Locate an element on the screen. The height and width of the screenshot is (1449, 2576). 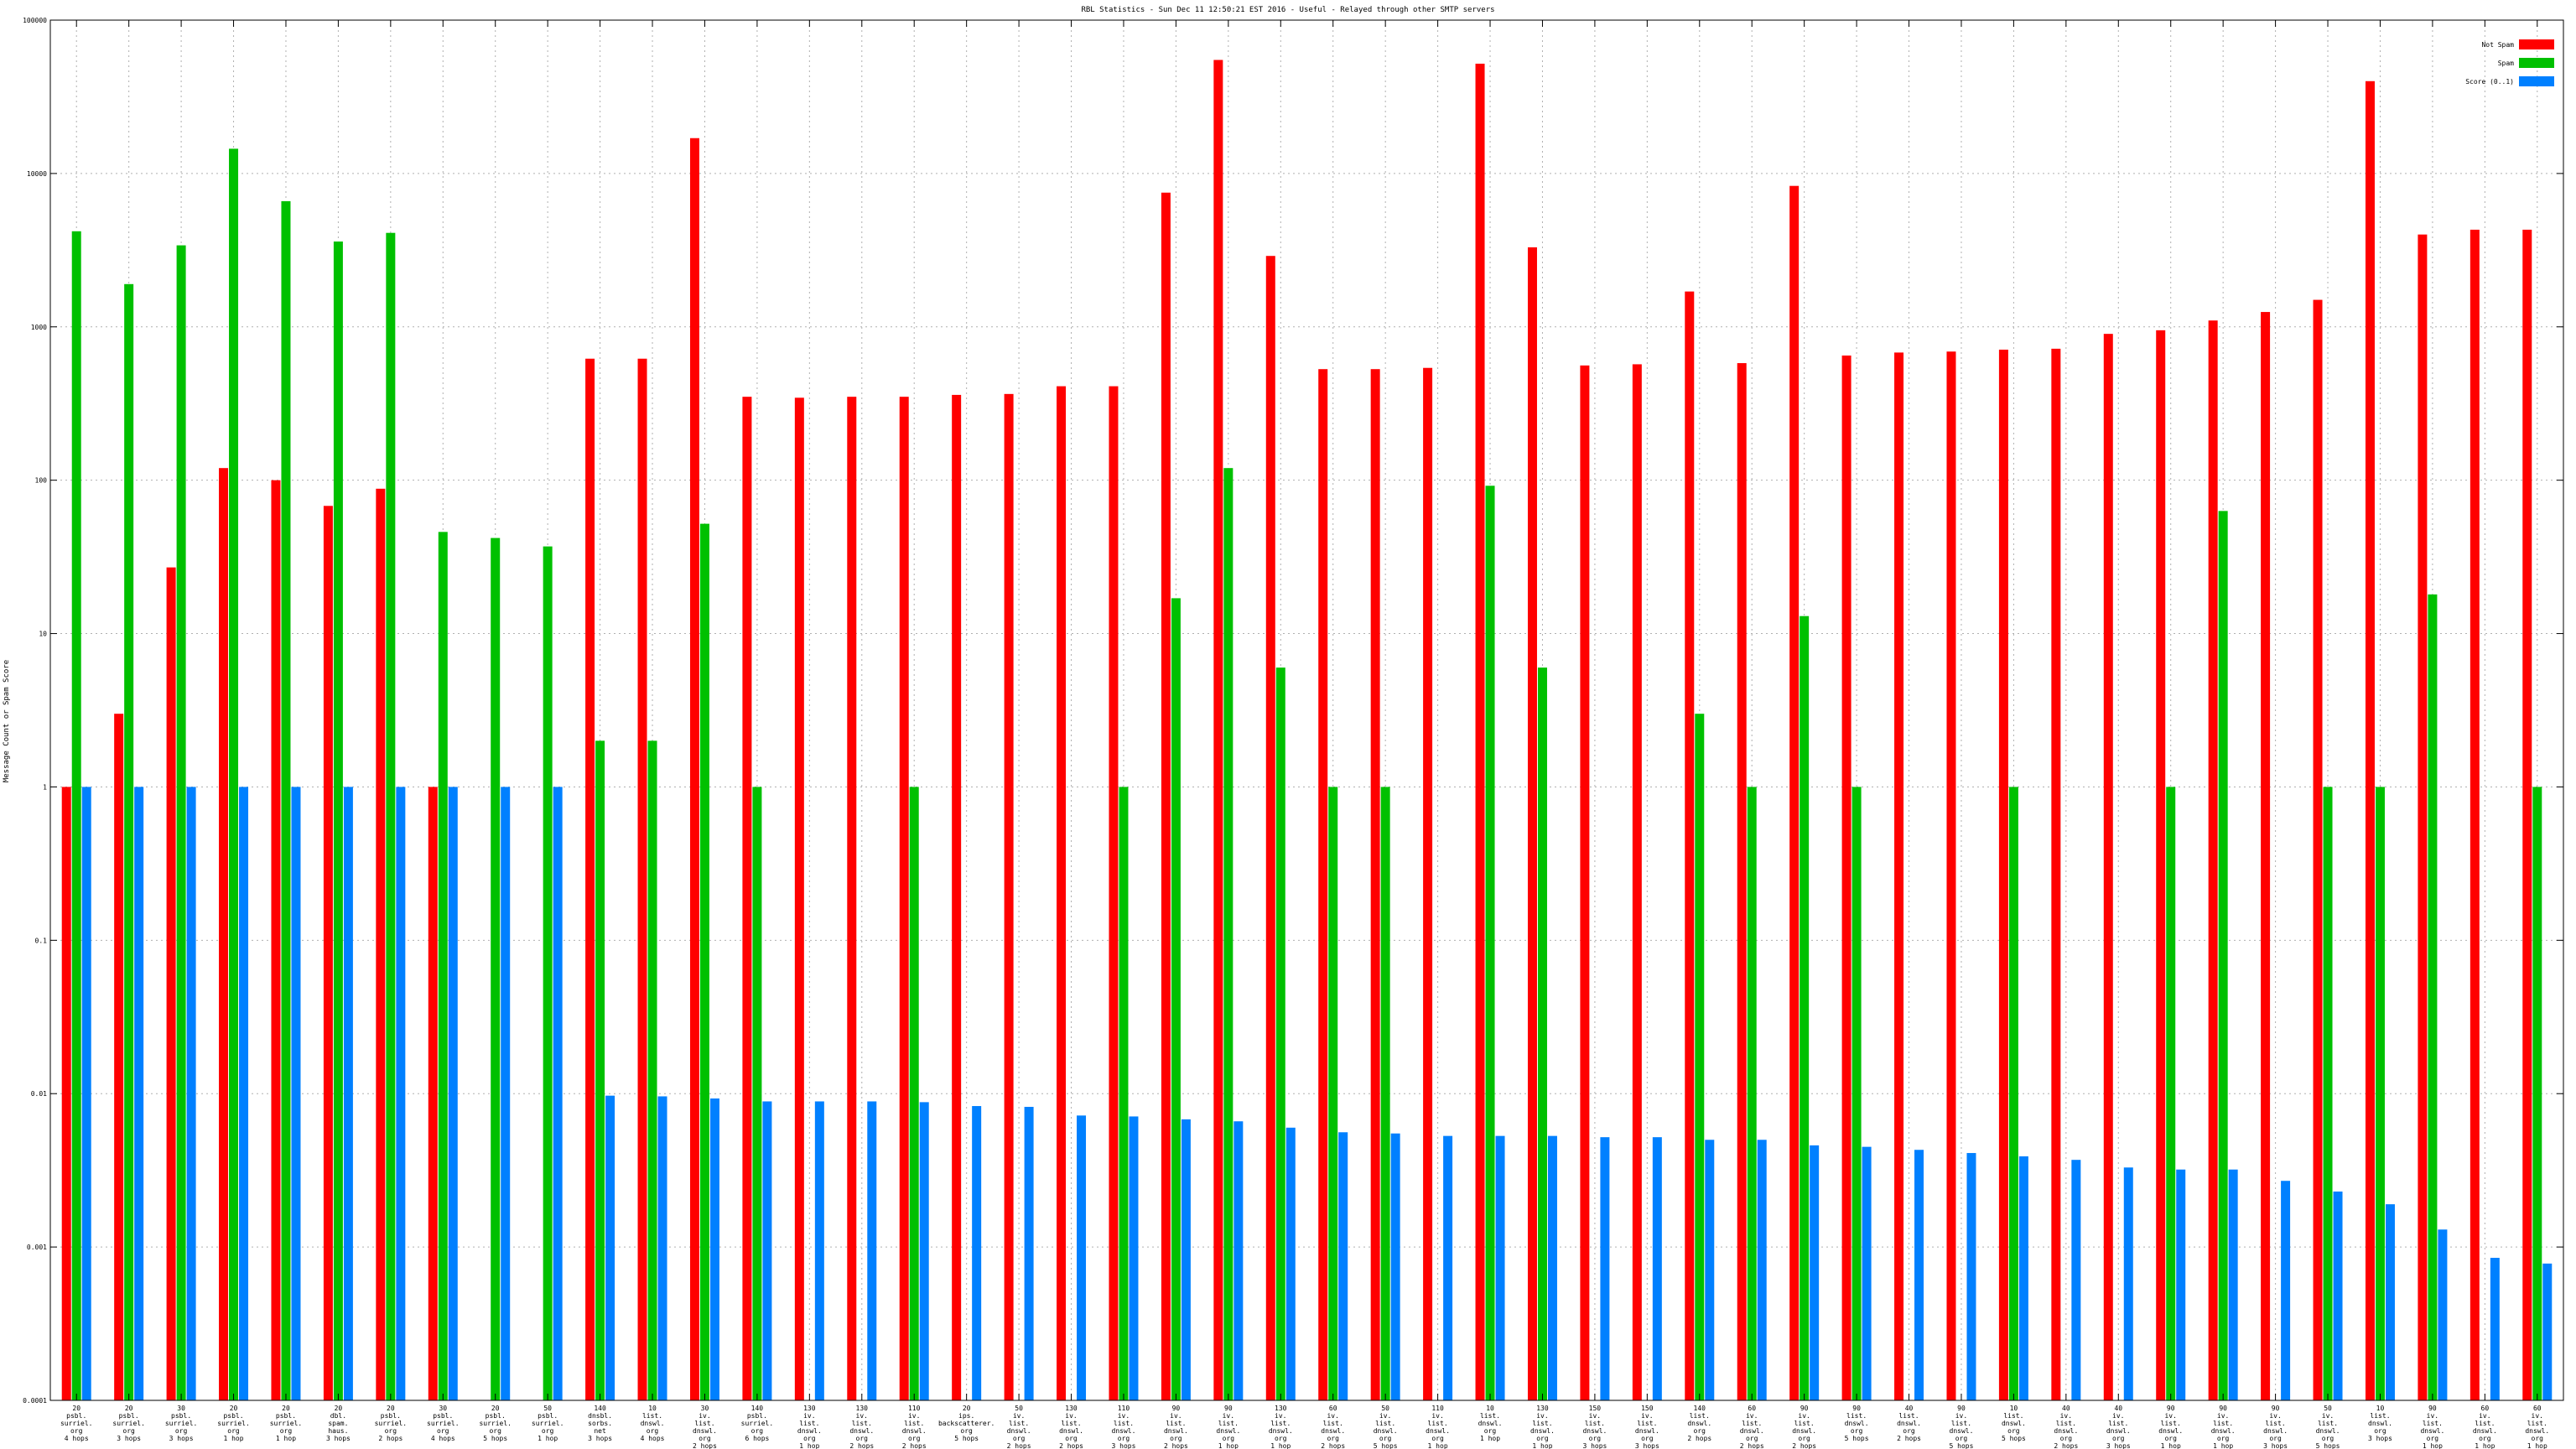
x-tick-label-line: 50 is located at coordinates (547, 1408).